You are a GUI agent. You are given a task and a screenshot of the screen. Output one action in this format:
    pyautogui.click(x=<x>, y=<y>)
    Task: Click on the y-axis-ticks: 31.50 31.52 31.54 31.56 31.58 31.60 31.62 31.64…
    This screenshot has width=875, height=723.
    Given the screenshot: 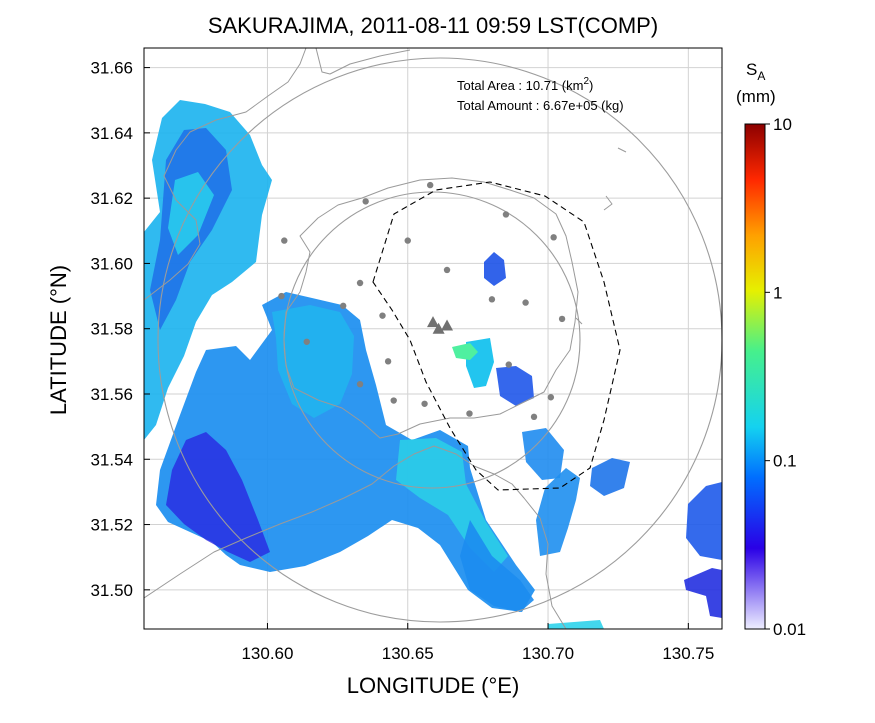 What is the action you would take?
    pyautogui.click(x=120, y=329)
    